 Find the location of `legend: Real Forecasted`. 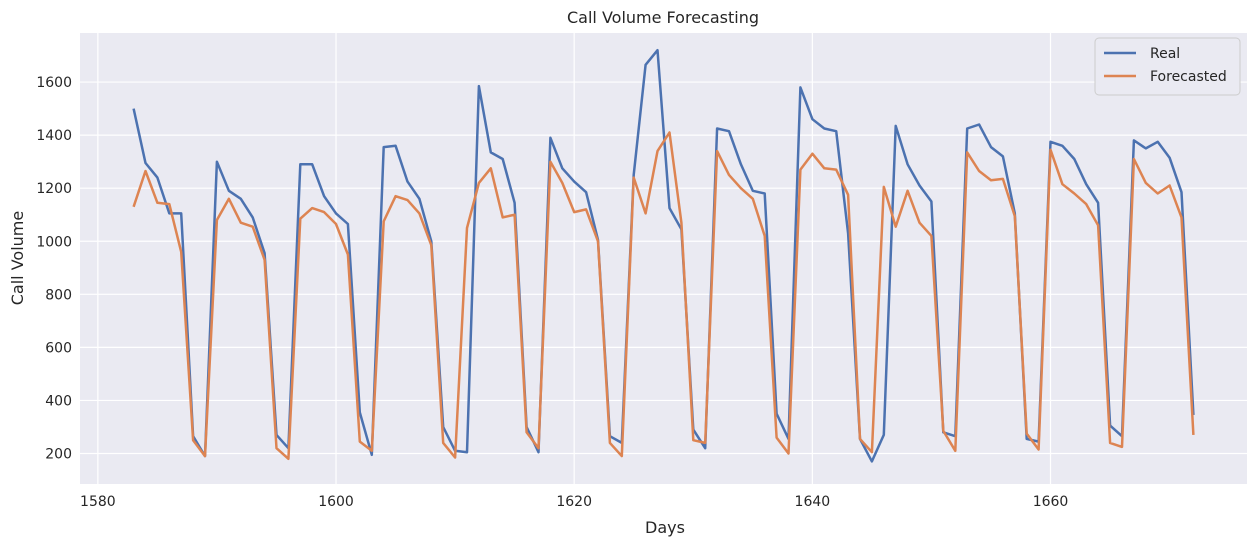

legend: Real Forecasted is located at coordinates (1167, 66).